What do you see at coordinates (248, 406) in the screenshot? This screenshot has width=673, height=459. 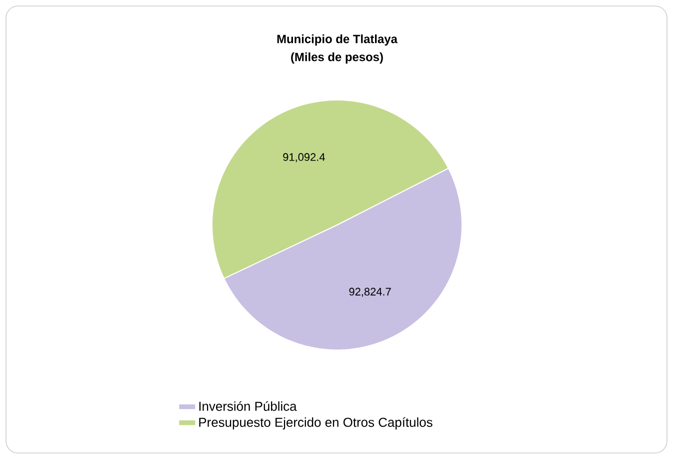 I see `legend-label: Inversión Pública` at bounding box center [248, 406].